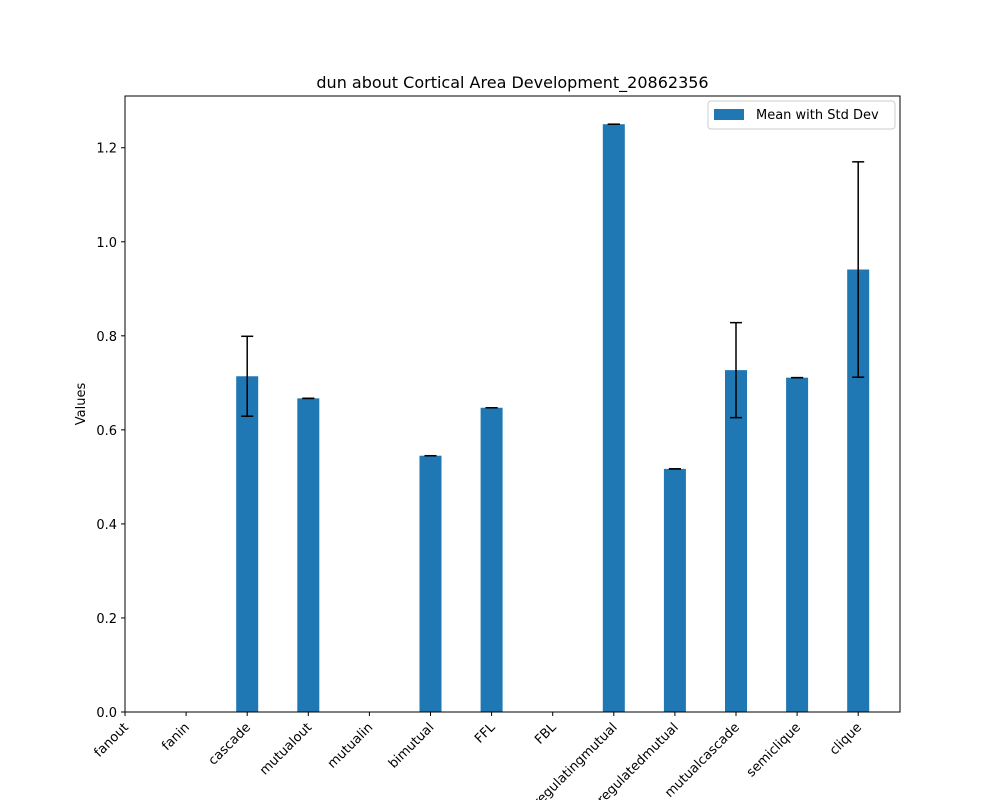  I want to click on y-axis: 0.0 0.2 0.4 0.6 0.8 1.0 1.2, so click(110, 431).